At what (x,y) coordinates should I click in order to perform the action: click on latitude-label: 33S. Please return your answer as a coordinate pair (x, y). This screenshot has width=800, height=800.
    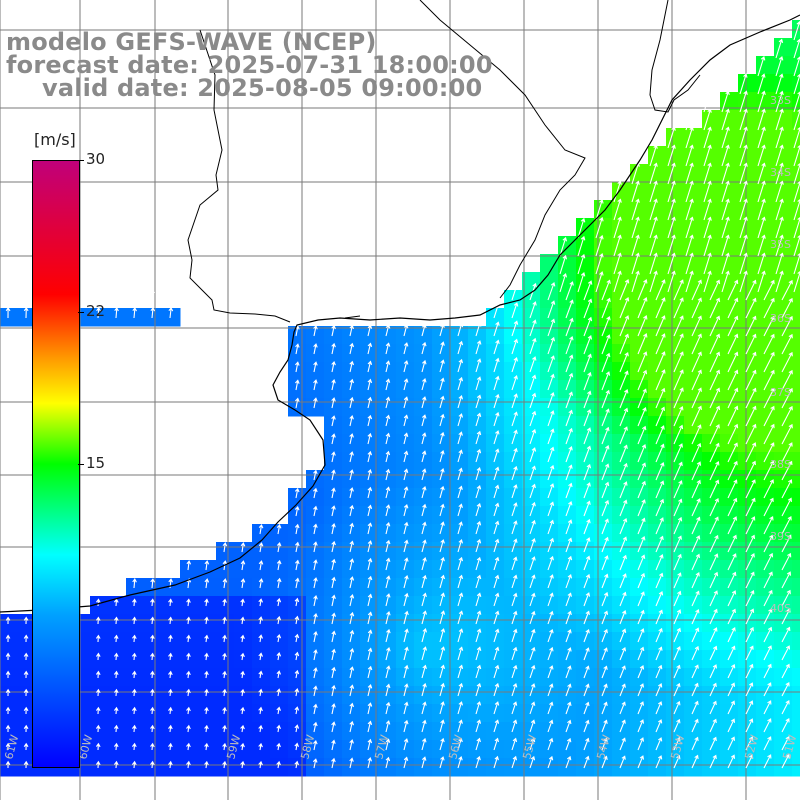
    Looking at the image, I should click on (780, 100).